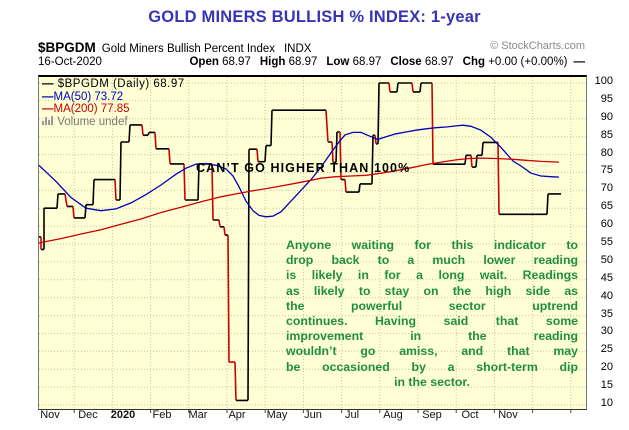 The image size is (629, 430). What do you see at coordinates (579, 62) in the screenshot?
I see `change-dash: —` at bounding box center [579, 62].